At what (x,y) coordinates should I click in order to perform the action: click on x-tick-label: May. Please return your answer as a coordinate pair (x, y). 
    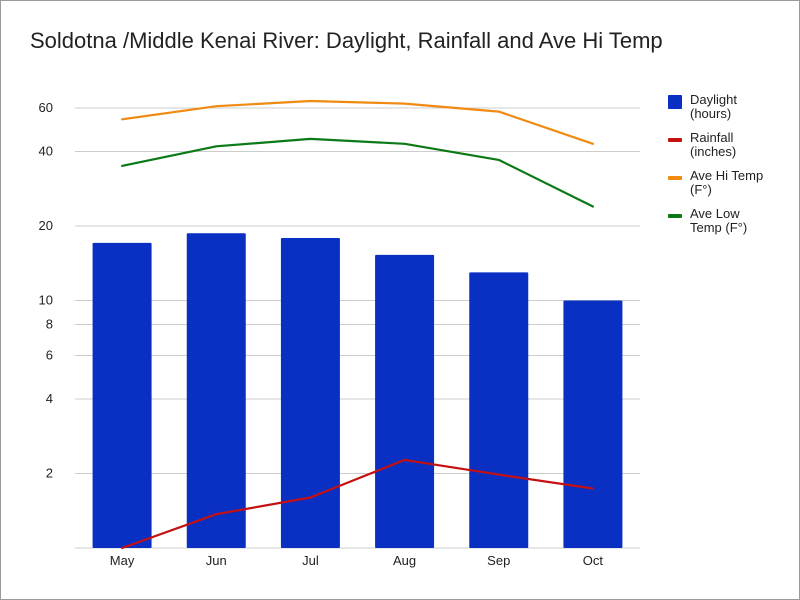
    Looking at the image, I should click on (122, 560).